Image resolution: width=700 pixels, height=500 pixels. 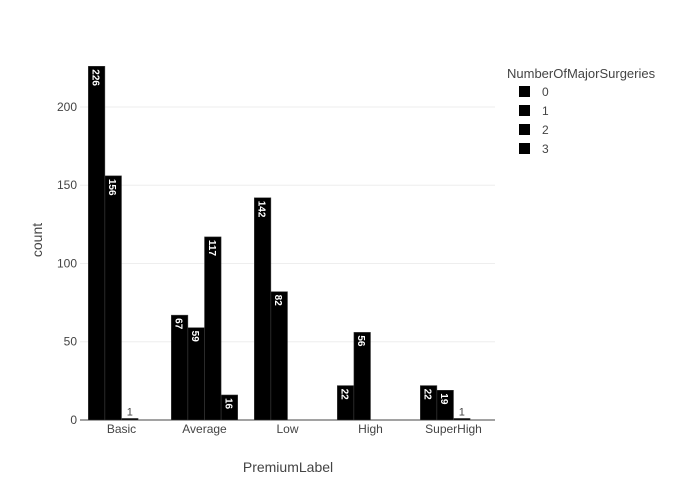 I want to click on bar-data-label: 67, so click(x=178, y=324).